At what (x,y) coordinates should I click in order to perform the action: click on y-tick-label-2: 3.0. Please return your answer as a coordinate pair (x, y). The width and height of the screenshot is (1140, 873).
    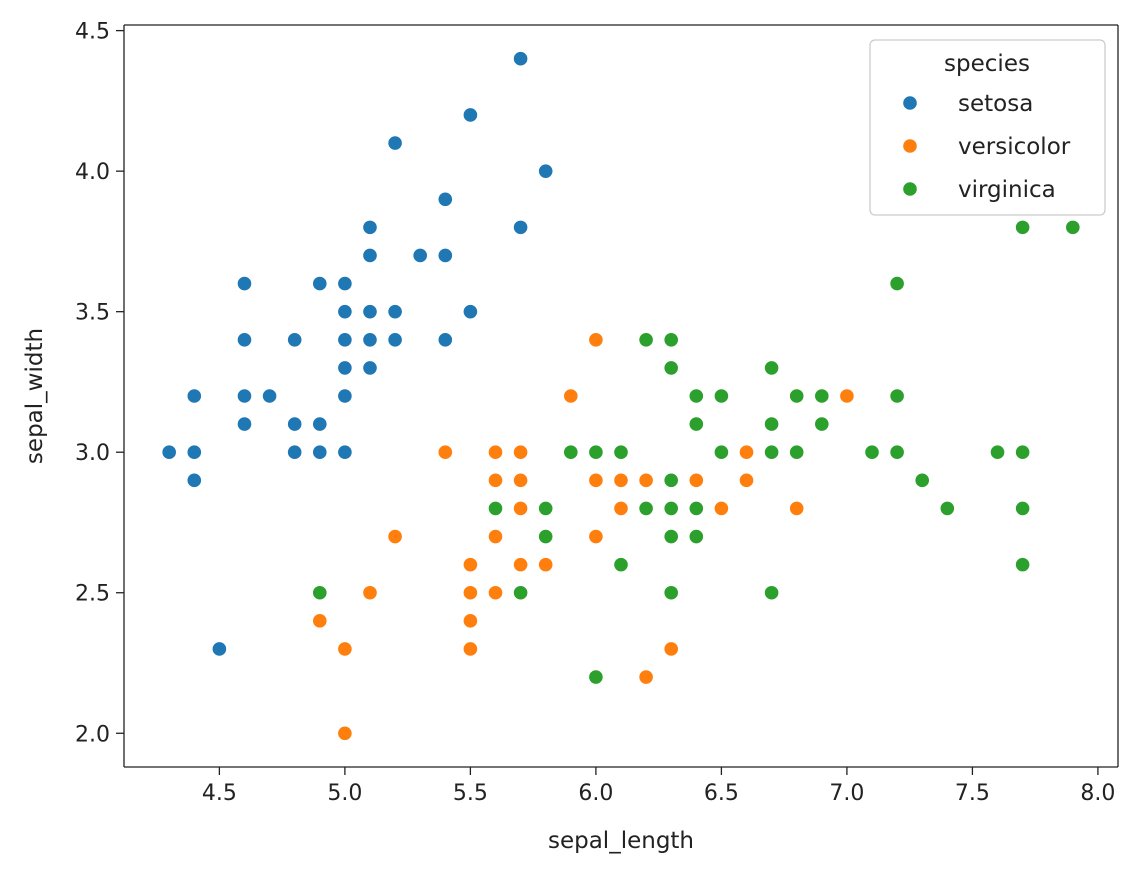
    Looking at the image, I should click on (92, 453).